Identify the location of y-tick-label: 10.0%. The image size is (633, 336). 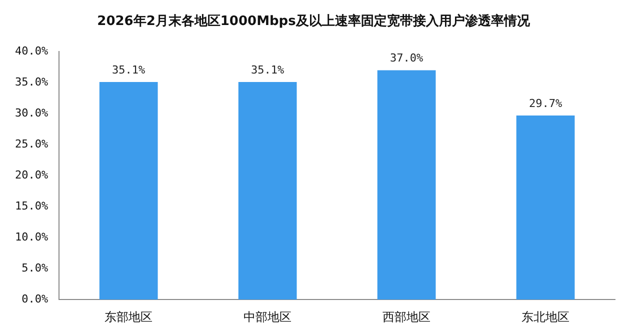
(31, 237).